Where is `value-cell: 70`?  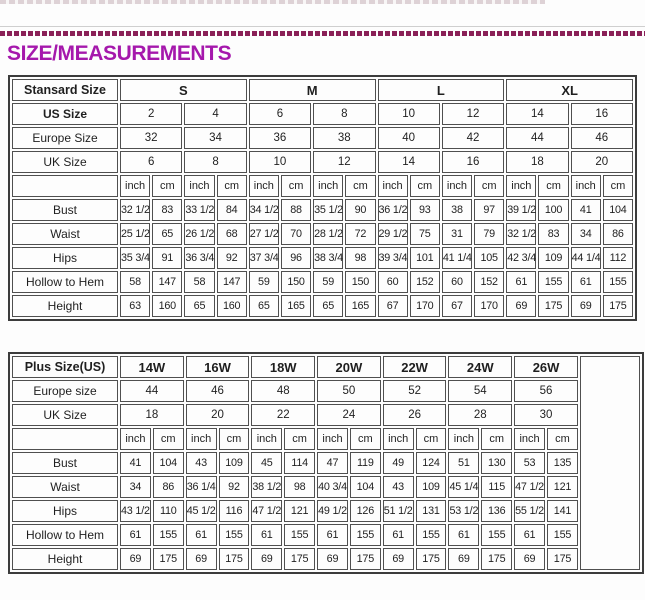 value-cell: 70 is located at coordinates (296, 234).